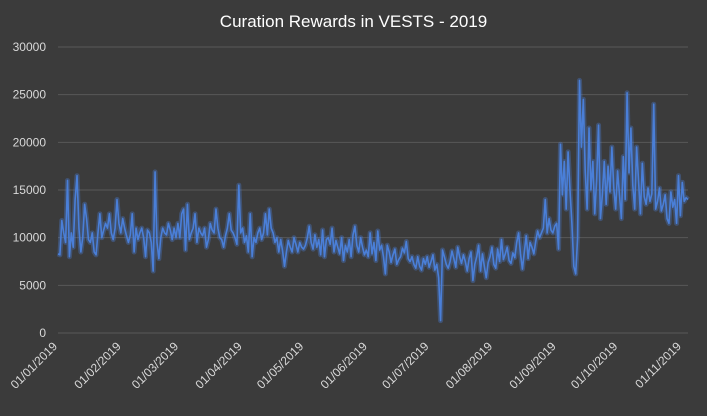 This screenshot has height=416, width=707. Describe the element at coordinates (30, 238) in the screenshot. I see `y-tick-label: 10000` at that location.